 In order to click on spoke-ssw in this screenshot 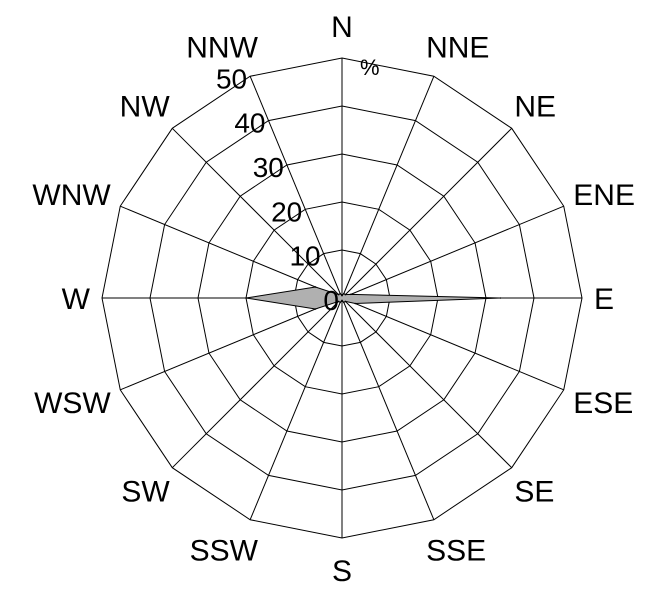, I will do `click(296, 408)`.